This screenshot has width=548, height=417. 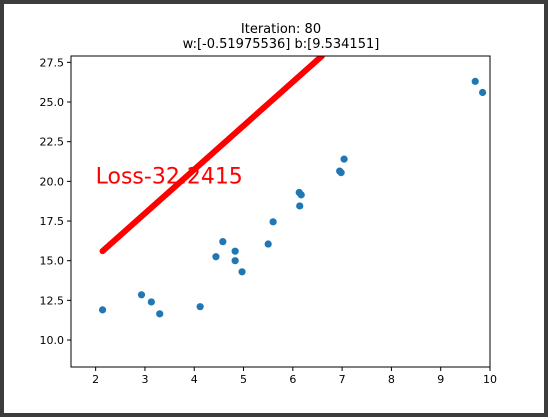 I want to click on x-tick-label: 9, so click(x=440, y=379).